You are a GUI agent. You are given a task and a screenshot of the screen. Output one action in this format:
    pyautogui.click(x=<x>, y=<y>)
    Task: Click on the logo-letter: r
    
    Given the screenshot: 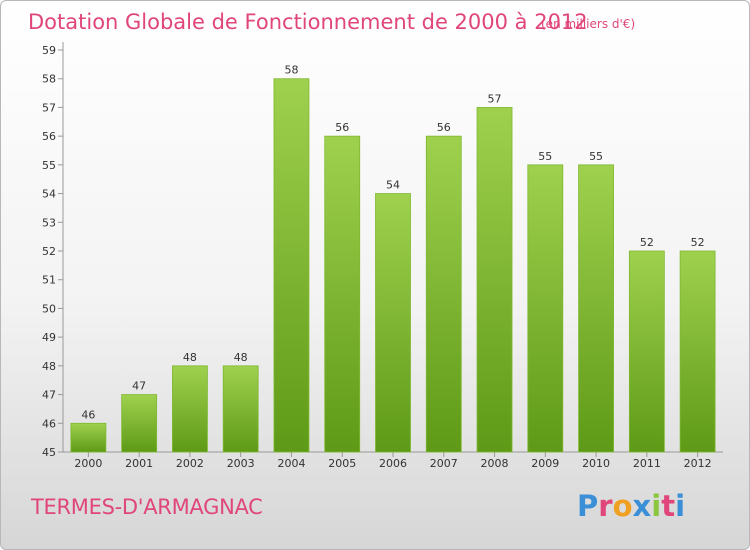 What is the action you would take?
    pyautogui.click(x=605, y=506)
    